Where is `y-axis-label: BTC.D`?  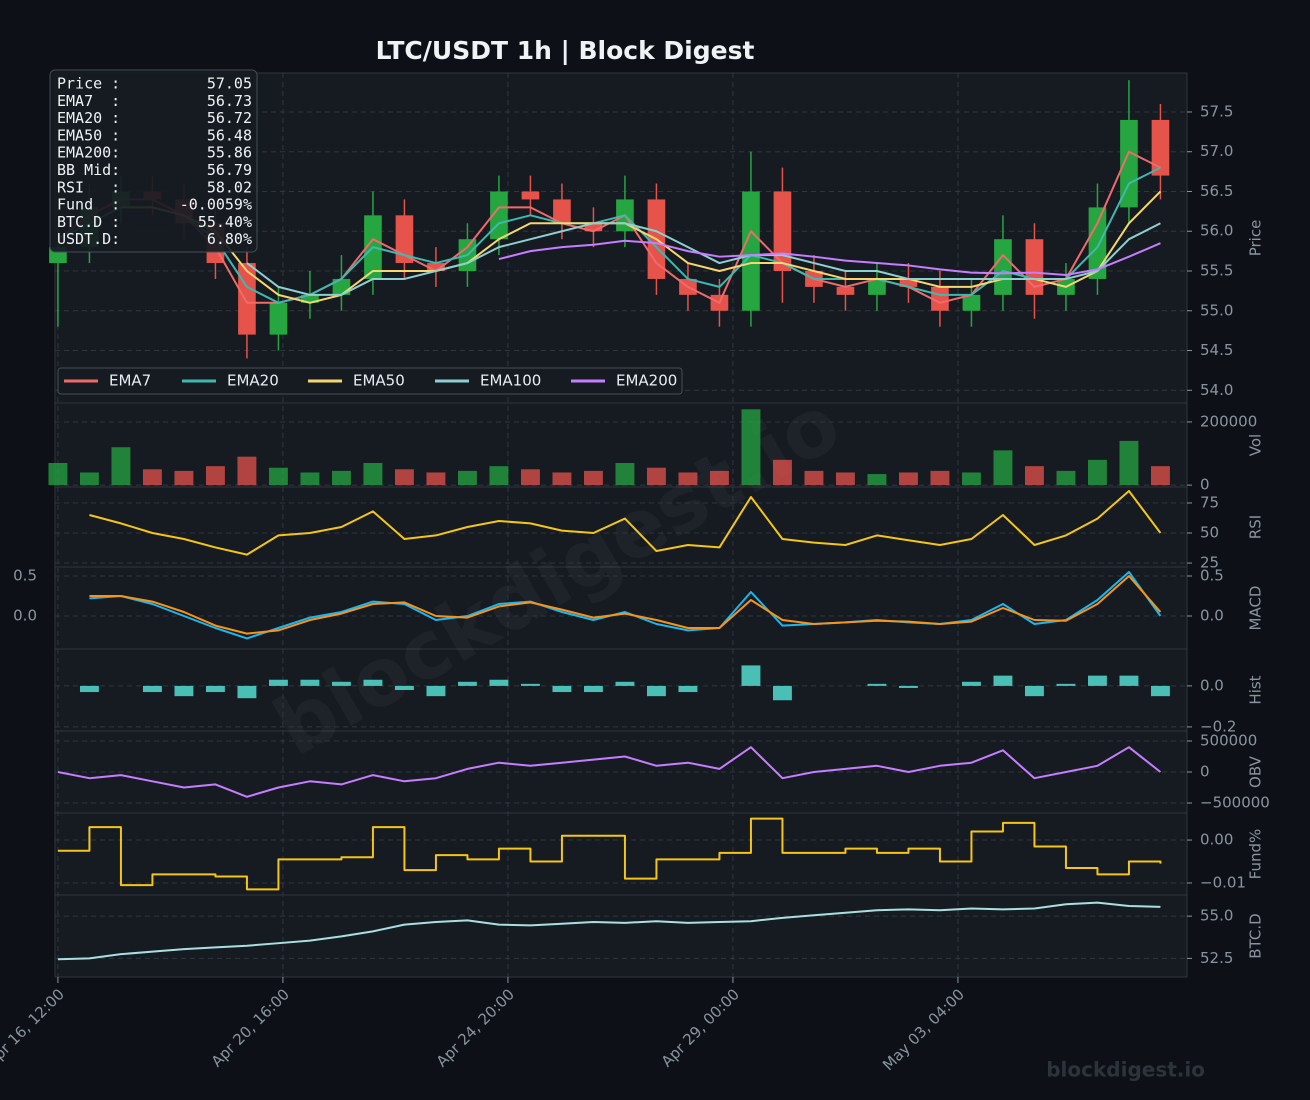 y-axis-label: BTC.D is located at coordinates (1256, 935).